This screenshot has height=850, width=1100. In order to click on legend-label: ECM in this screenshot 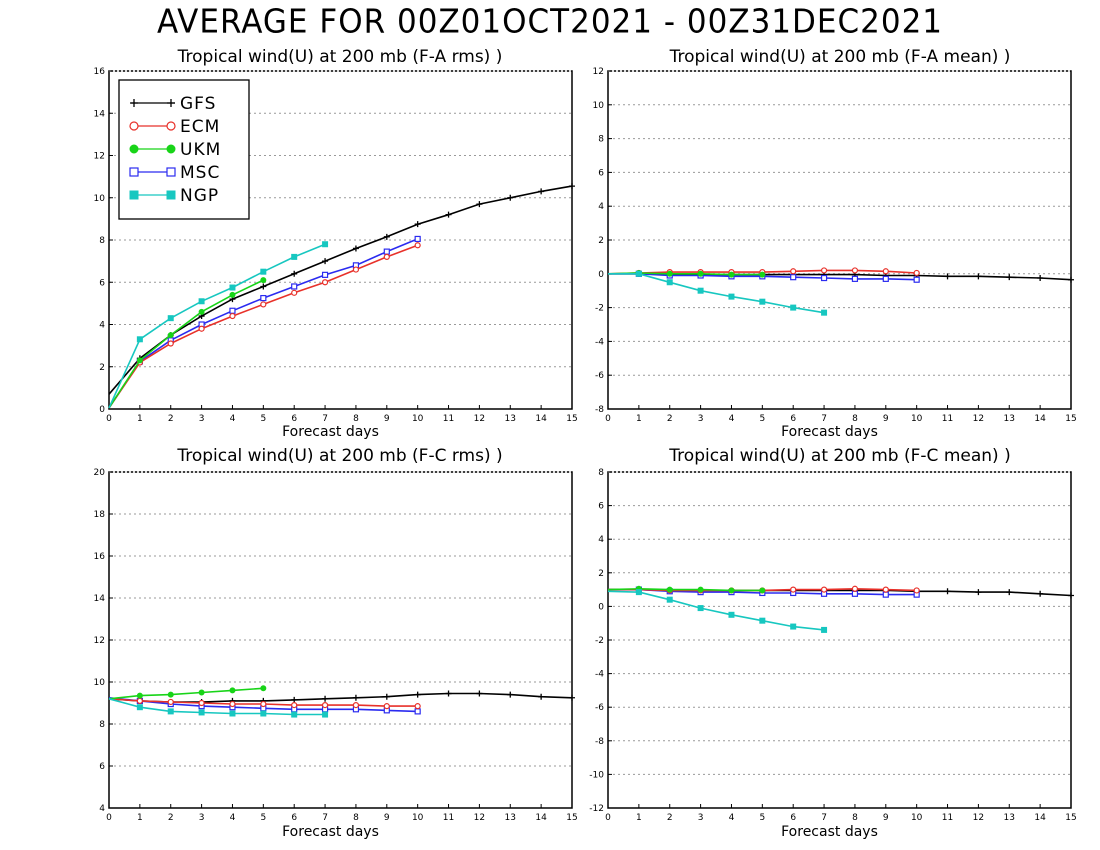, I will do `click(200, 127)`.